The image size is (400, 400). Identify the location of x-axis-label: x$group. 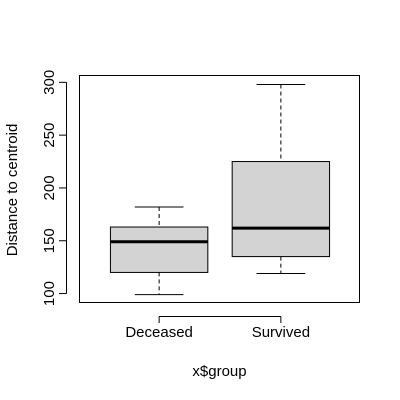
(219, 371).